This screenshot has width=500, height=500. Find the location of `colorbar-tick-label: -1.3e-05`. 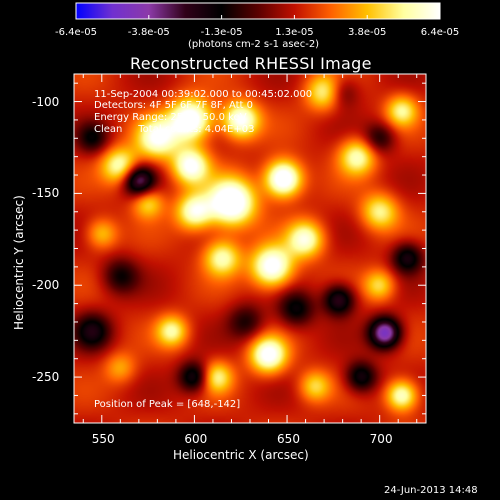

colorbar-tick-label: -1.3e-05 is located at coordinates (221, 32).